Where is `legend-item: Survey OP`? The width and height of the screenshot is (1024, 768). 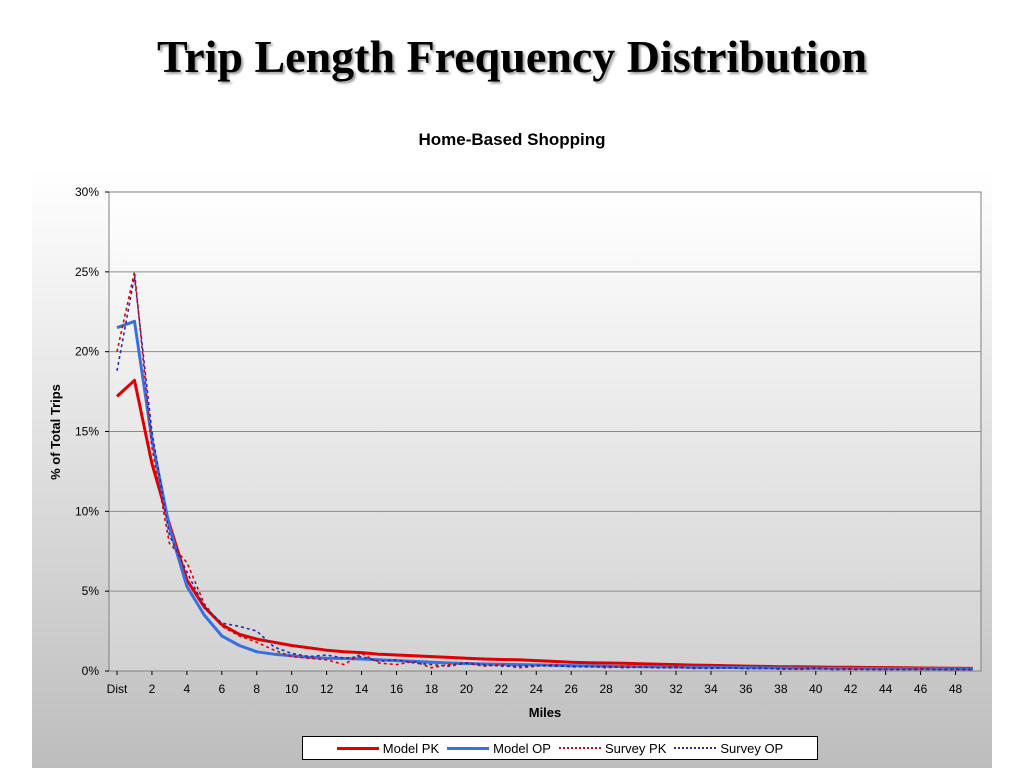
legend-item: Survey OP is located at coordinates (728, 748).